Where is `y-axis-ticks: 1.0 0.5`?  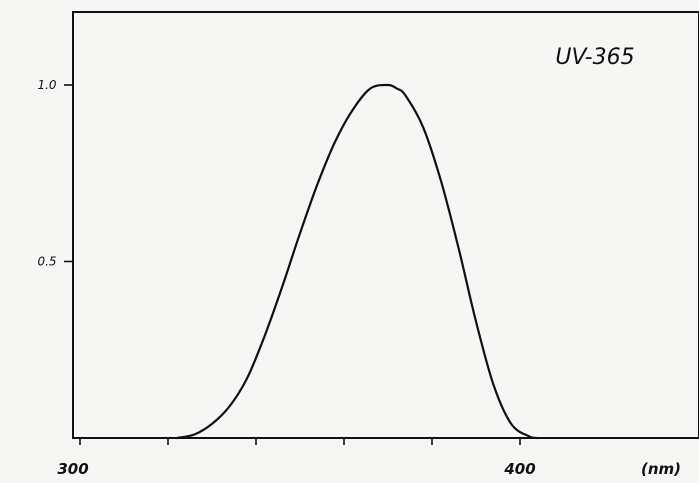
y-axis-ticks: 1.0 0.5 is located at coordinates (55, 173).